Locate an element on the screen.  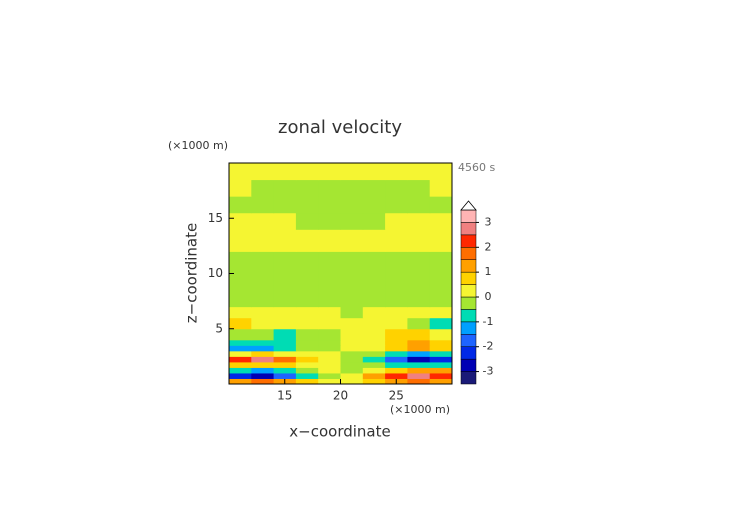
x-tick-label: 25 is located at coordinates (396, 396).